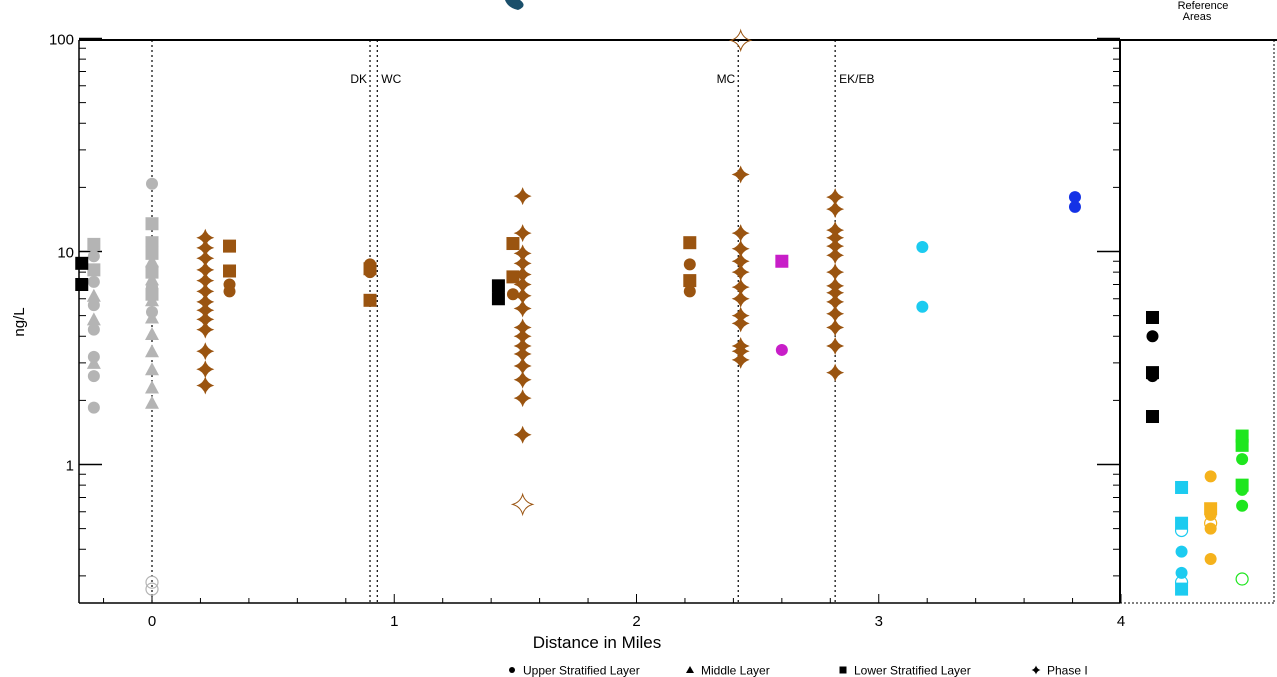  What do you see at coordinates (152, 621) in the screenshot?
I see `x-tick-label: 0` at bounding box center [152, 621].